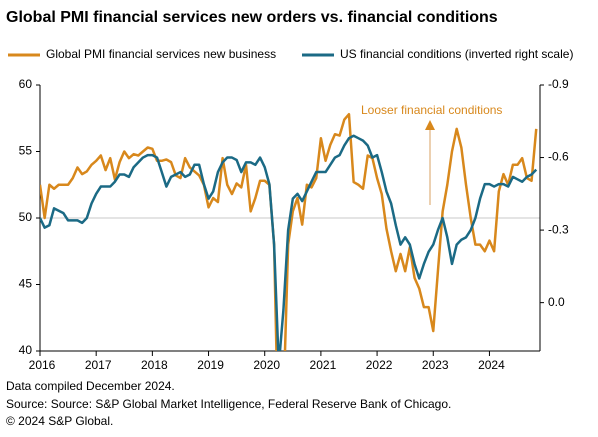 This screenshot has width=598, height=437. I want to click on x-tick-label: 2017, so click(98, 365).